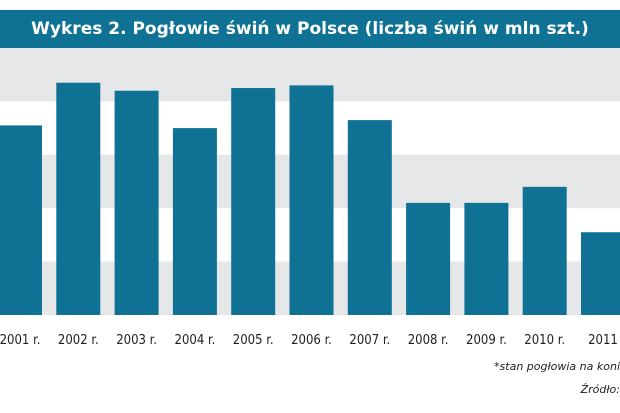 This screenshot has width=620, height=413. Describe the element at coordinates (311, 340) in the screenshot. I see `x-tick-label: 2006 r.` at that location.